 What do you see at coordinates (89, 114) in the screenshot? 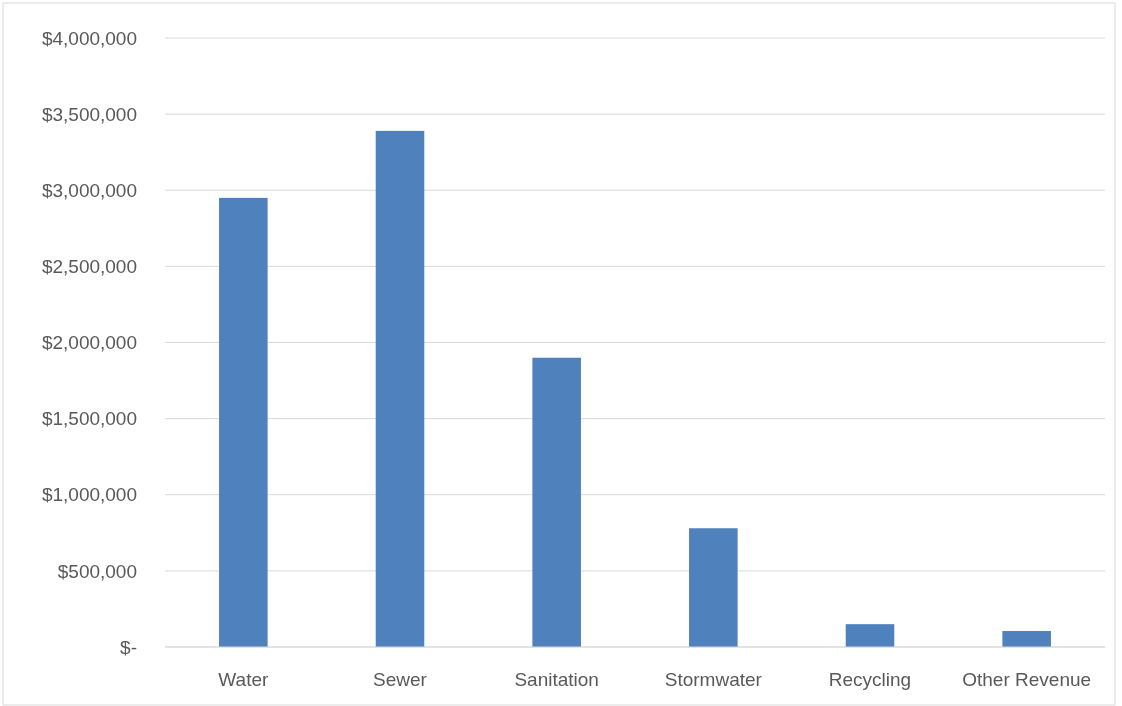
I see `y-tick-label: $3,500,000` at bounding box center [89, 114].